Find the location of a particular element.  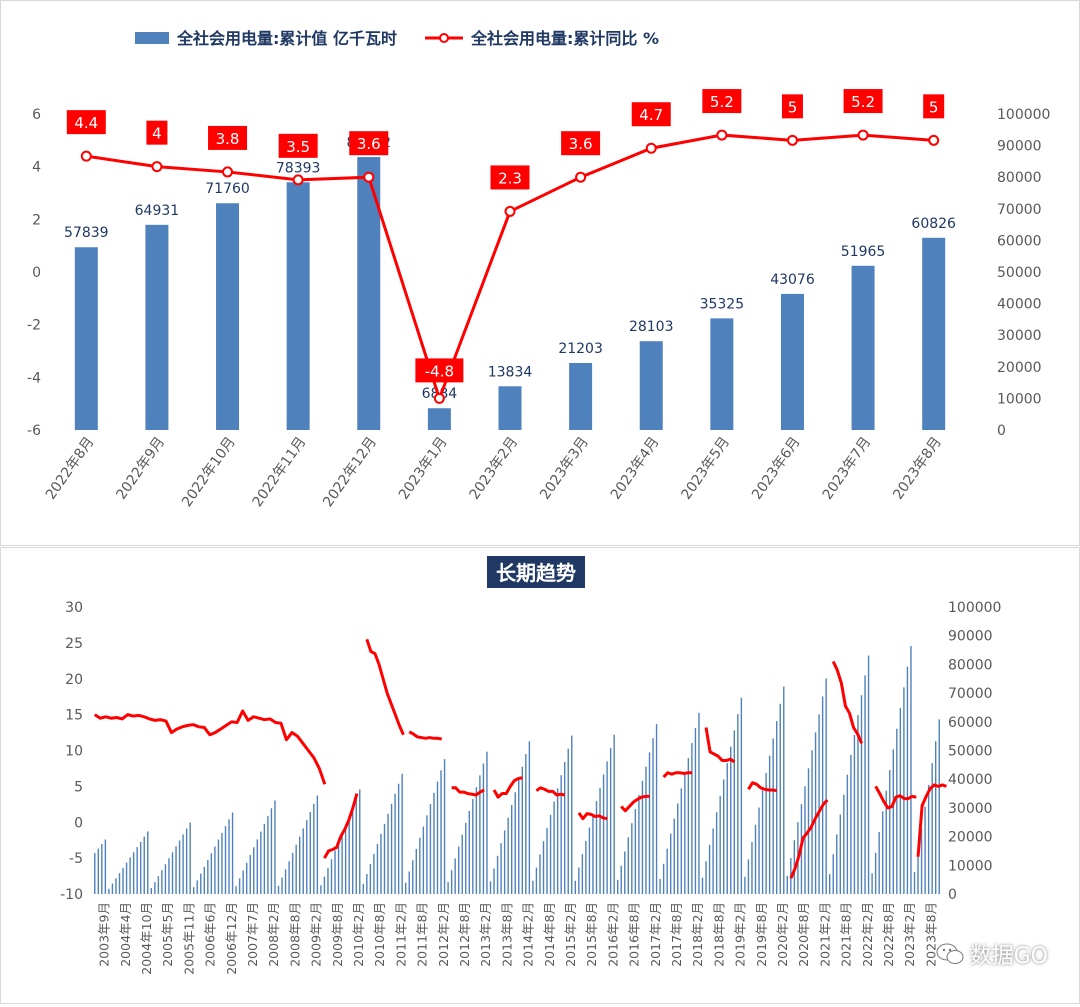

x-tick-label: 2022年11月 is located at coordinates (280, 472).